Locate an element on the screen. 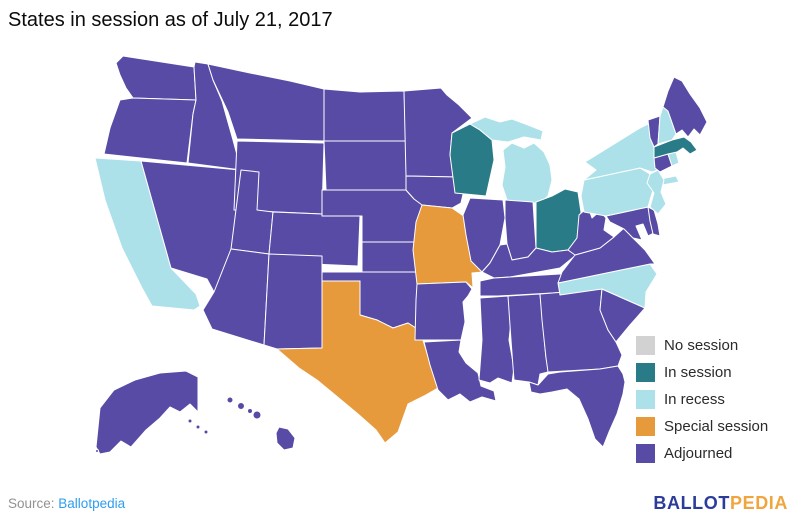 This screenshot has height=523, width=800. legend-swatch-no-session is located at coordinates (645, 345).